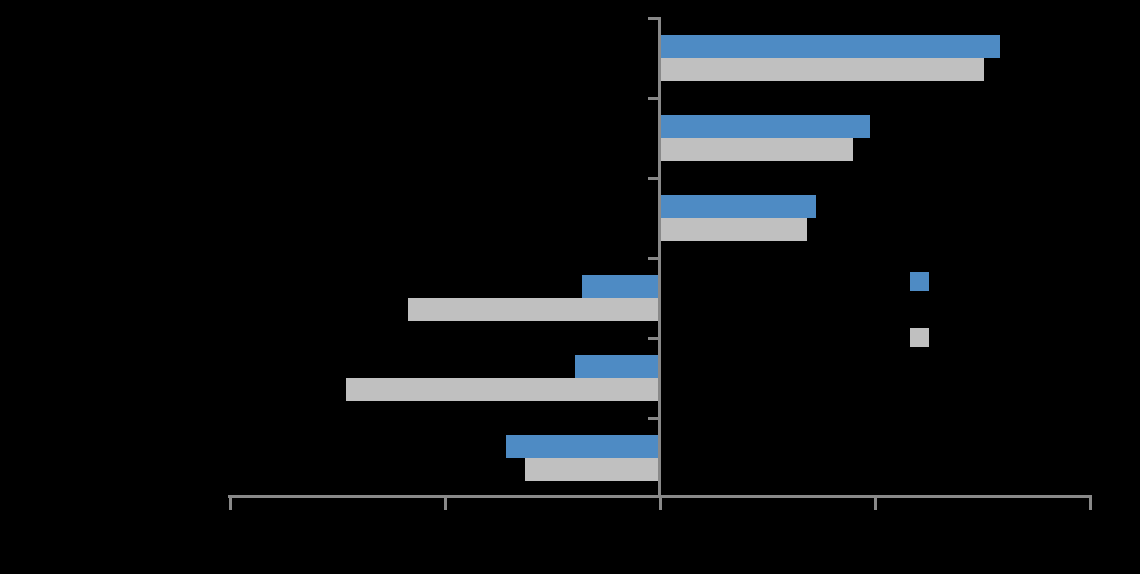  I want to click on y-axis-line, so click(659, 257).